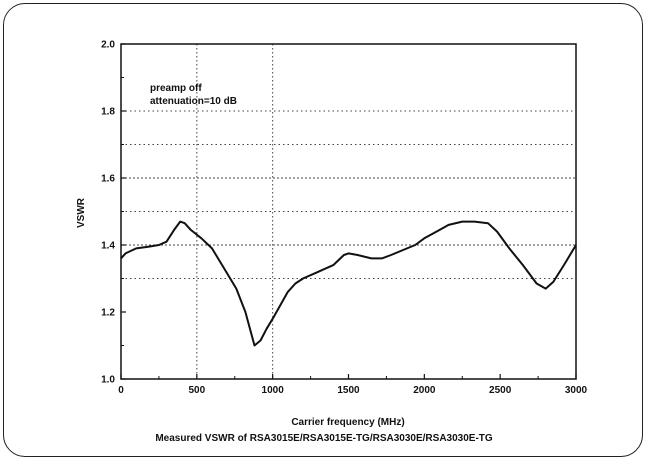  I want to click on x-tick-label: 1500, so click(348, 390).